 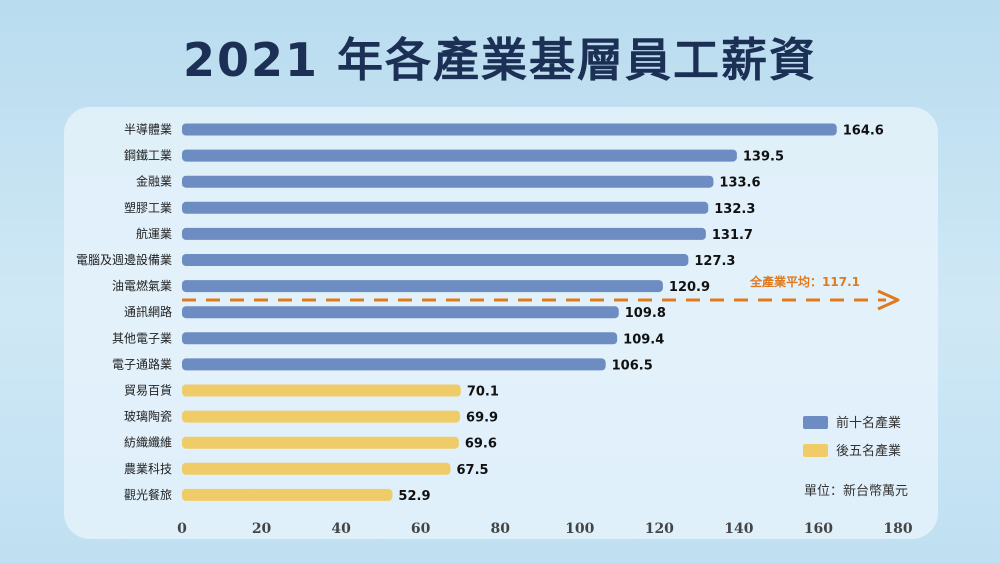 I want to click on average-label: 全產業平均：117.1, so click(x=804, y=281).